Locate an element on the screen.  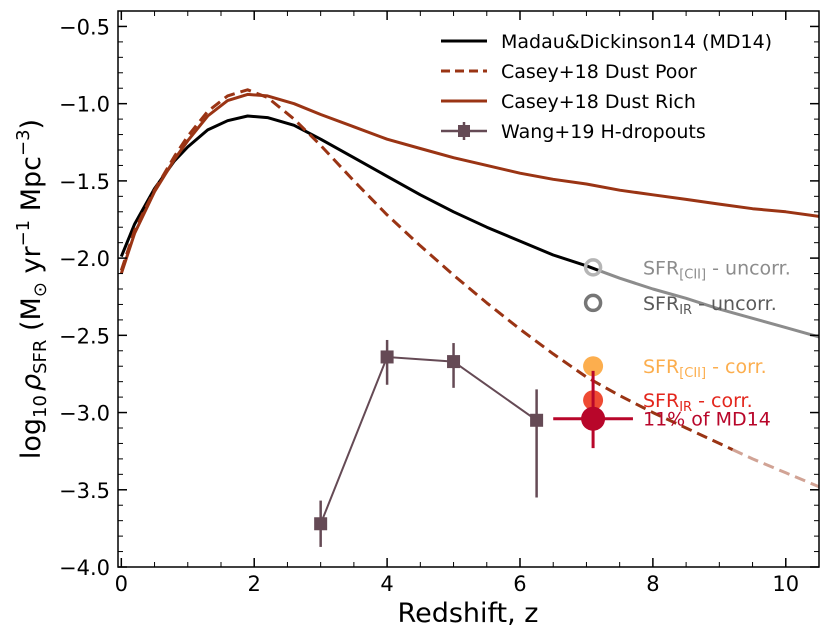
h-dropout-points is located at coordinates (429, 443).